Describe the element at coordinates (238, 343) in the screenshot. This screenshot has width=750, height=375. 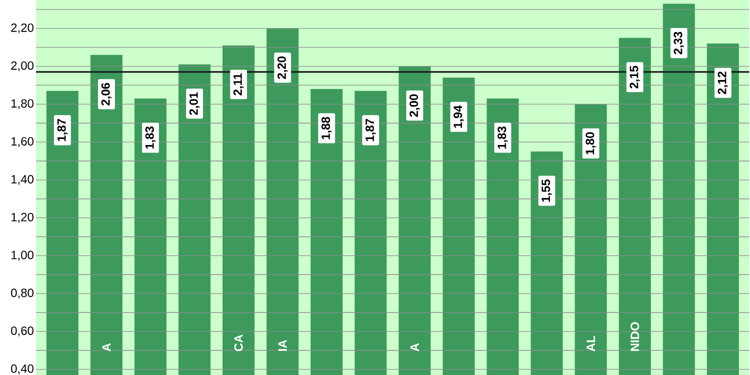
I see `x-tick-label: CA` at that location.